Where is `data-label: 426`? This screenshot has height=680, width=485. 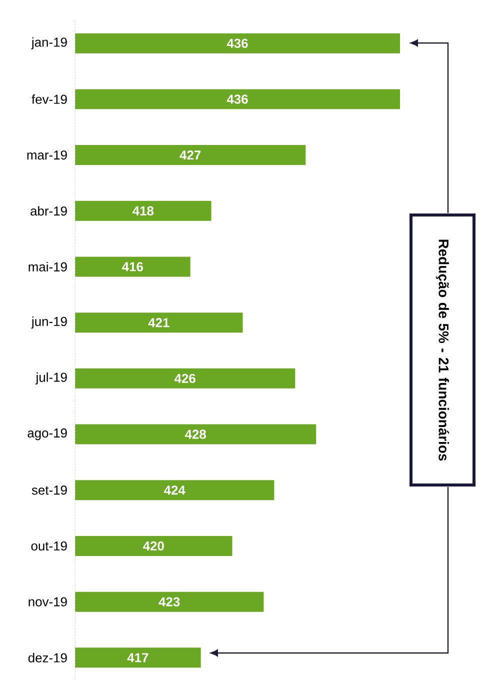 data-label: 426 is located at coordinates (185, 379).